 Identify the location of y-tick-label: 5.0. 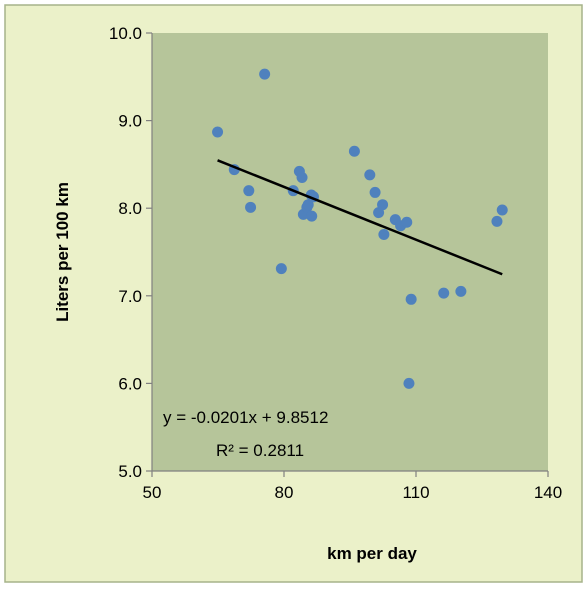
(130, 471).